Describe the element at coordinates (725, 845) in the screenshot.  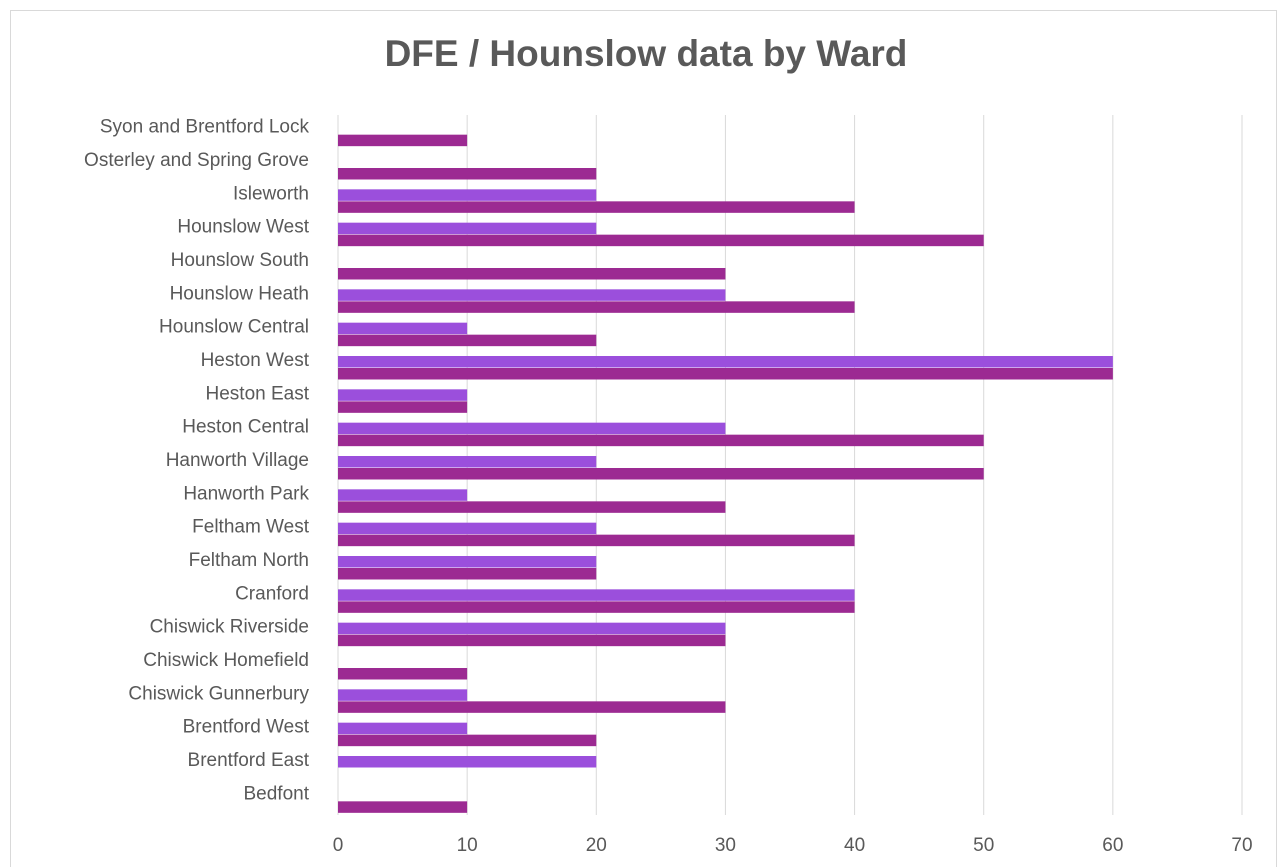
I see `x-tick-label: 30` at that location.